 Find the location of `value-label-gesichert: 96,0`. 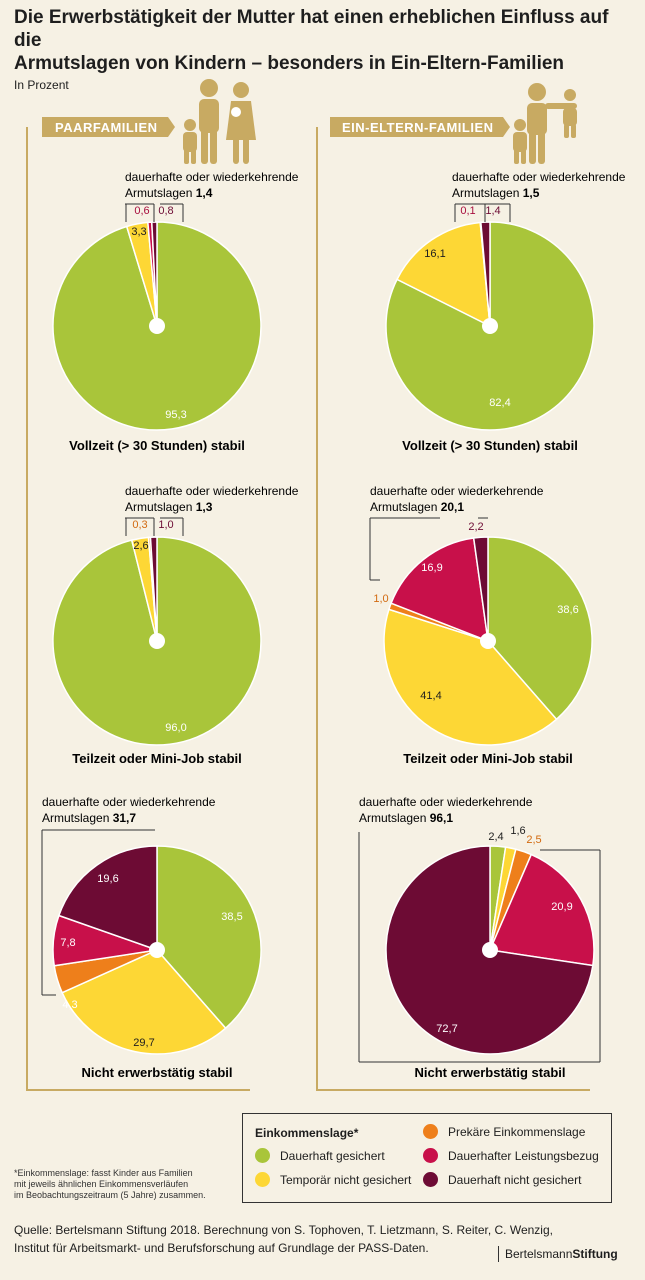

value-label-gesichert: 96,0 is located at coordinates (175, 728).